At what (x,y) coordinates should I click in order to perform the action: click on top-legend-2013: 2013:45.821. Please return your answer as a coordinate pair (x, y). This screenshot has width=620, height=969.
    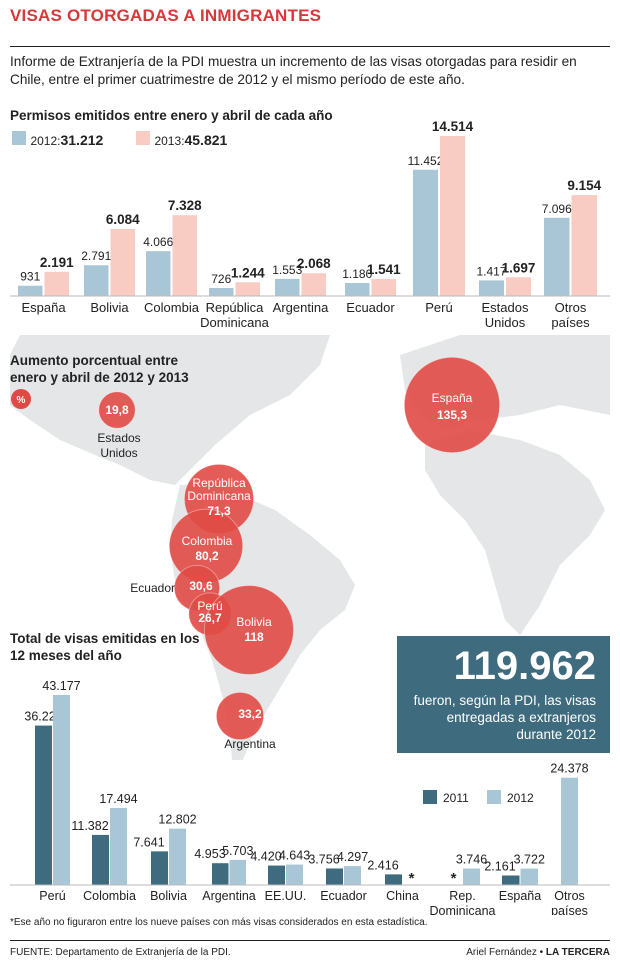
    Looking at the image, I should click on (181, 140).